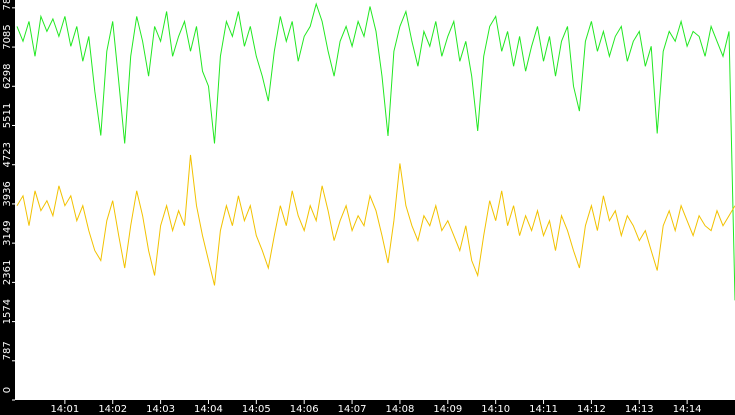  I want to click on y-tick-label: 0, so click(7, 390).